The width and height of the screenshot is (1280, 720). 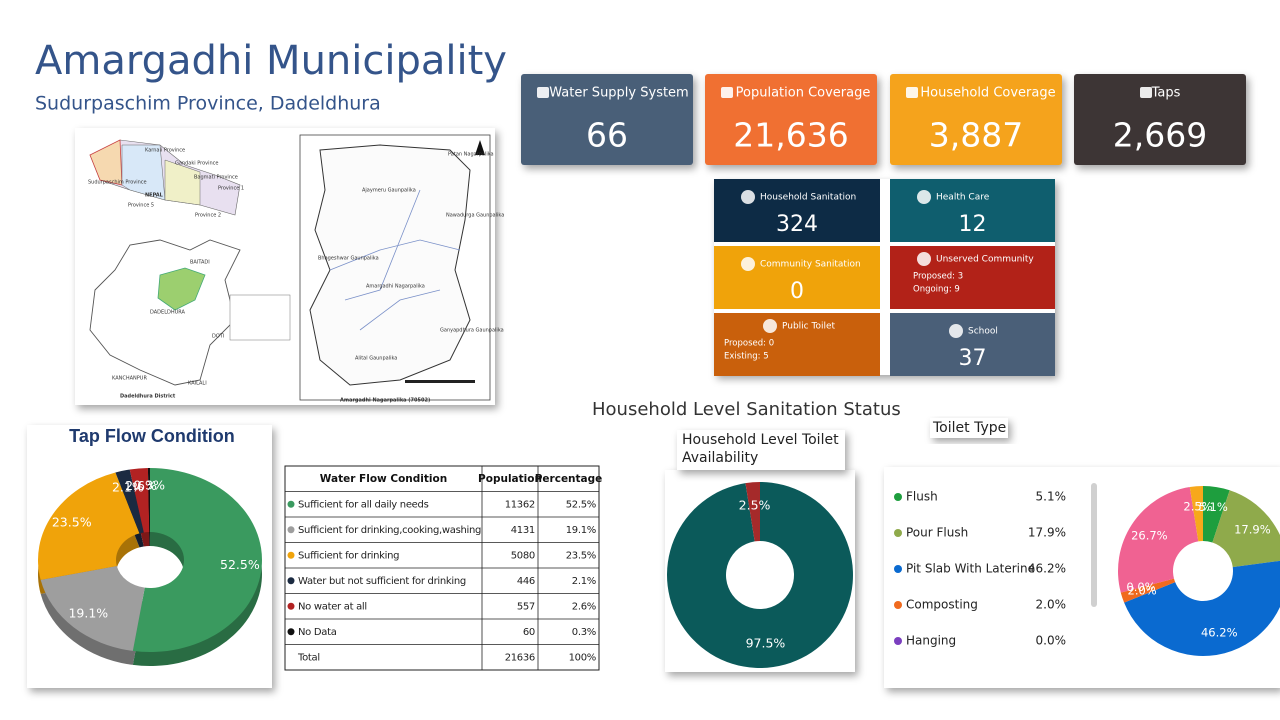 What do you see at coordinates (208, 216) in the screenshot?
I see `map-label: Province 2` at bounding box center [208, 216].